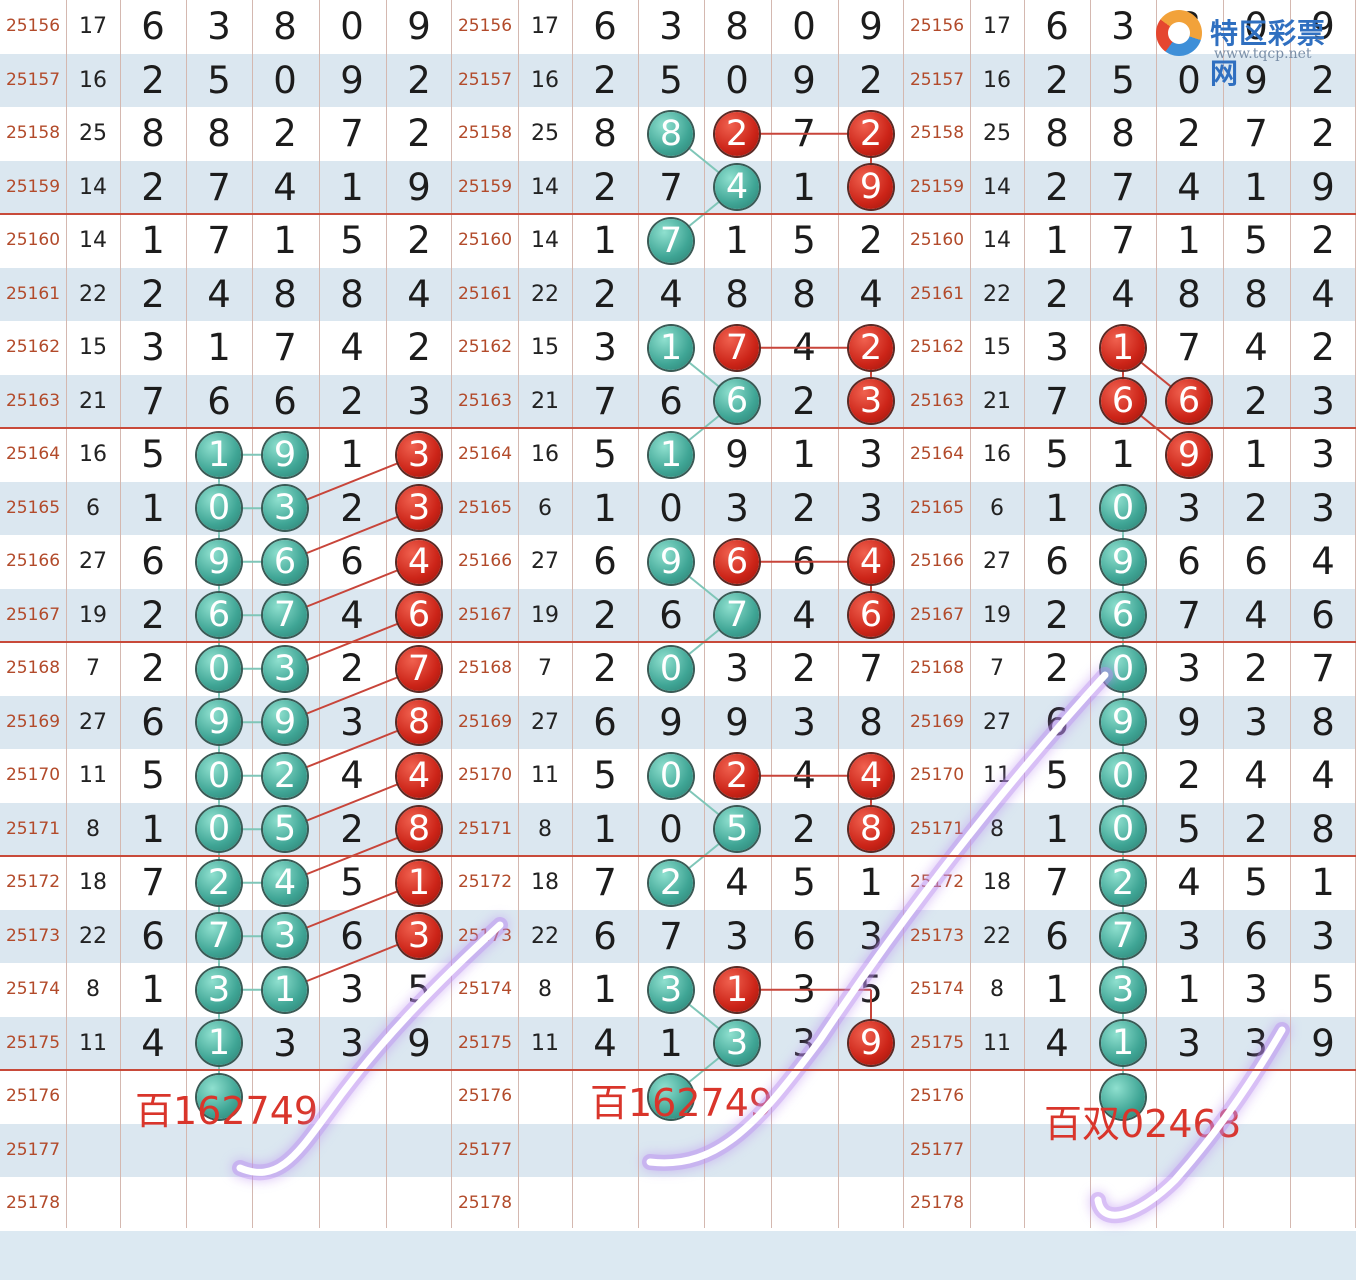  Describe the element at coordinates (997, 347) in the screenshot. I see `digit-sum: 15` at that location.